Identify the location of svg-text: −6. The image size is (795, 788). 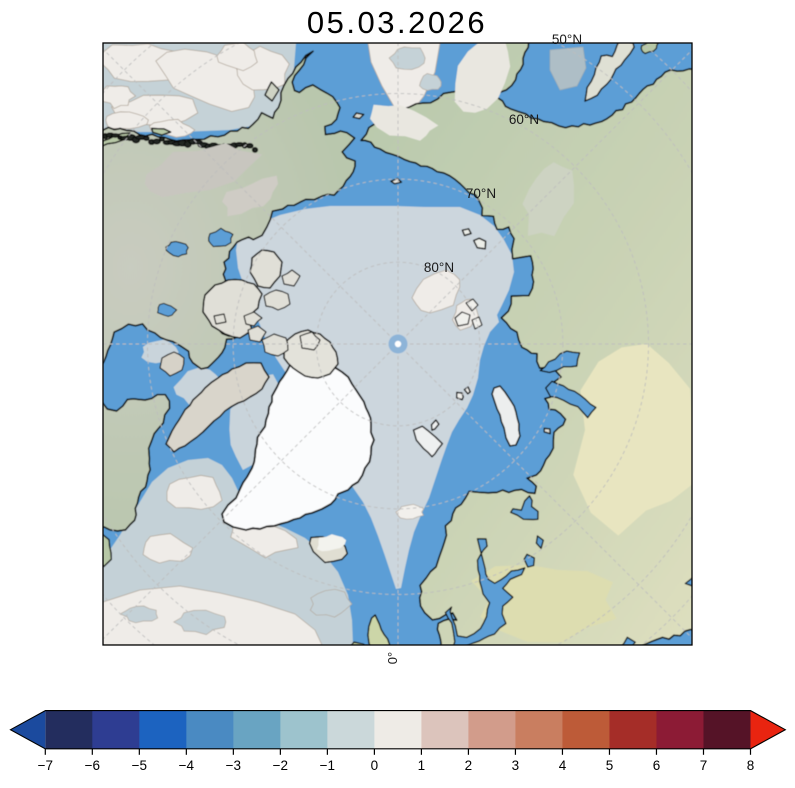
(92, 765).